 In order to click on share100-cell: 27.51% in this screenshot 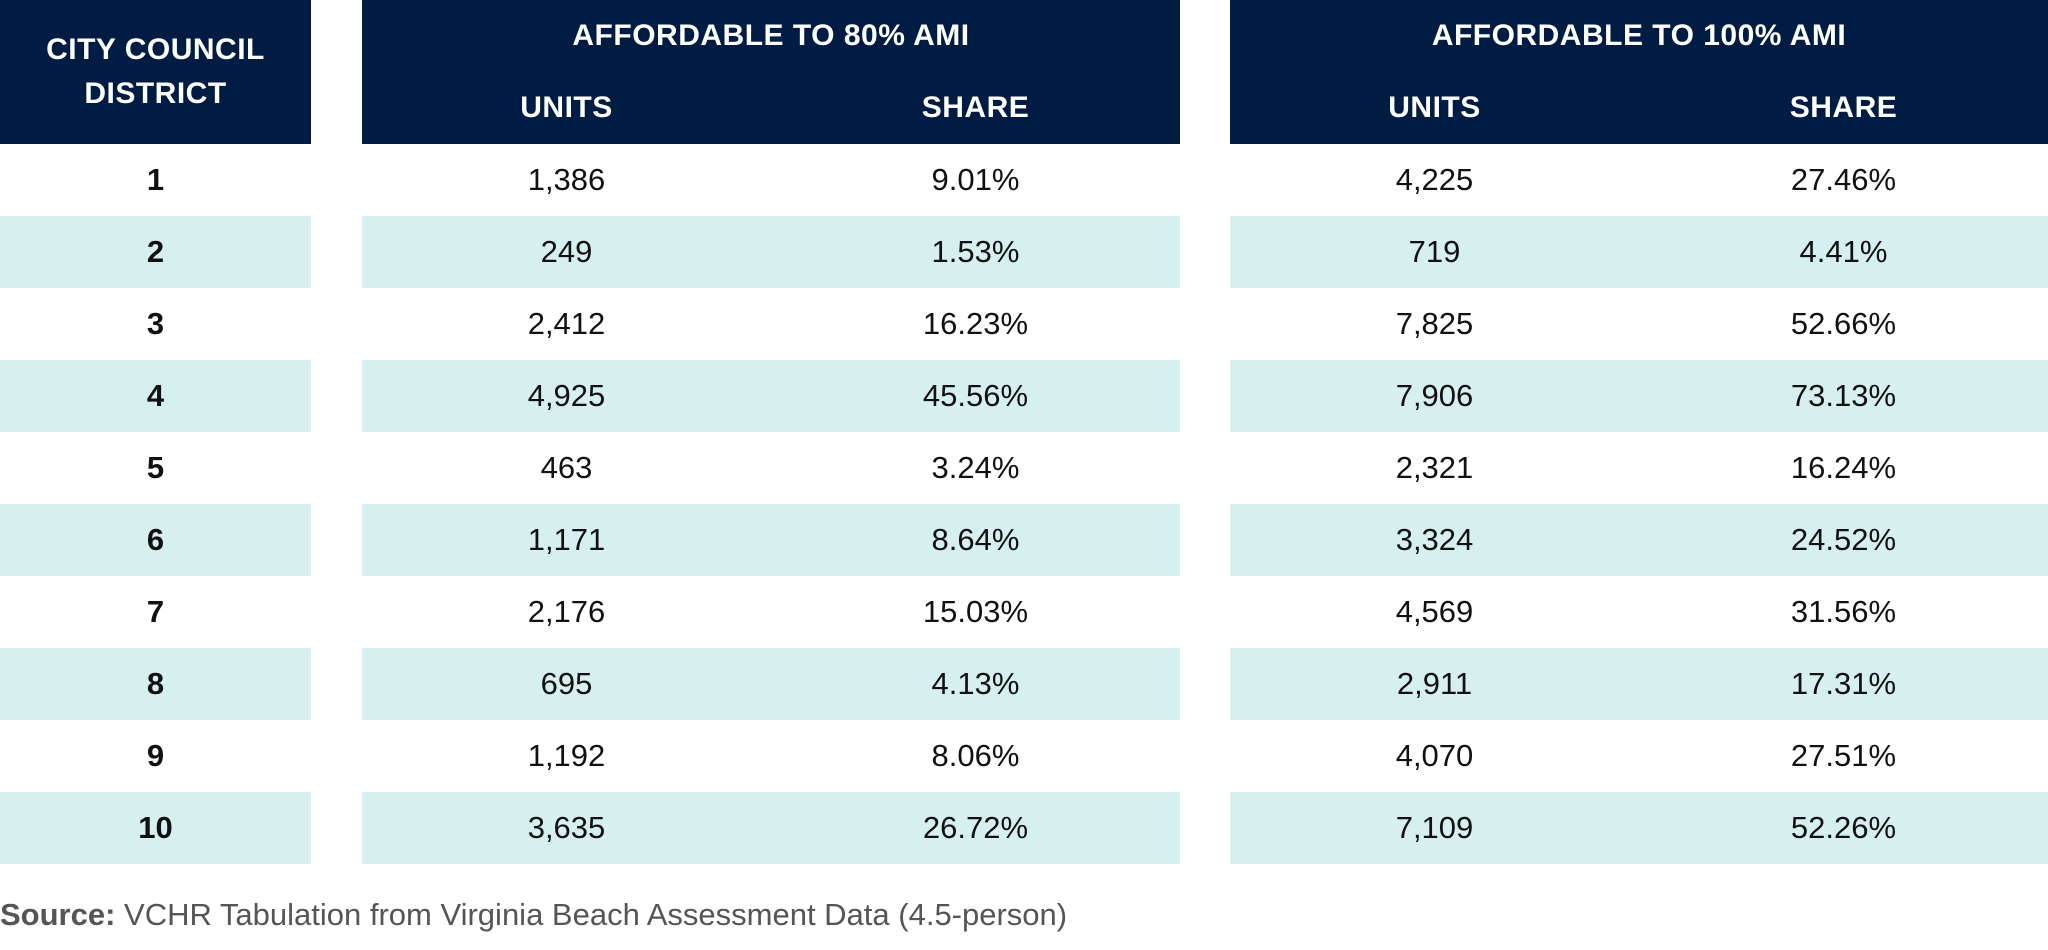, I will do `click(1843, 755)`.